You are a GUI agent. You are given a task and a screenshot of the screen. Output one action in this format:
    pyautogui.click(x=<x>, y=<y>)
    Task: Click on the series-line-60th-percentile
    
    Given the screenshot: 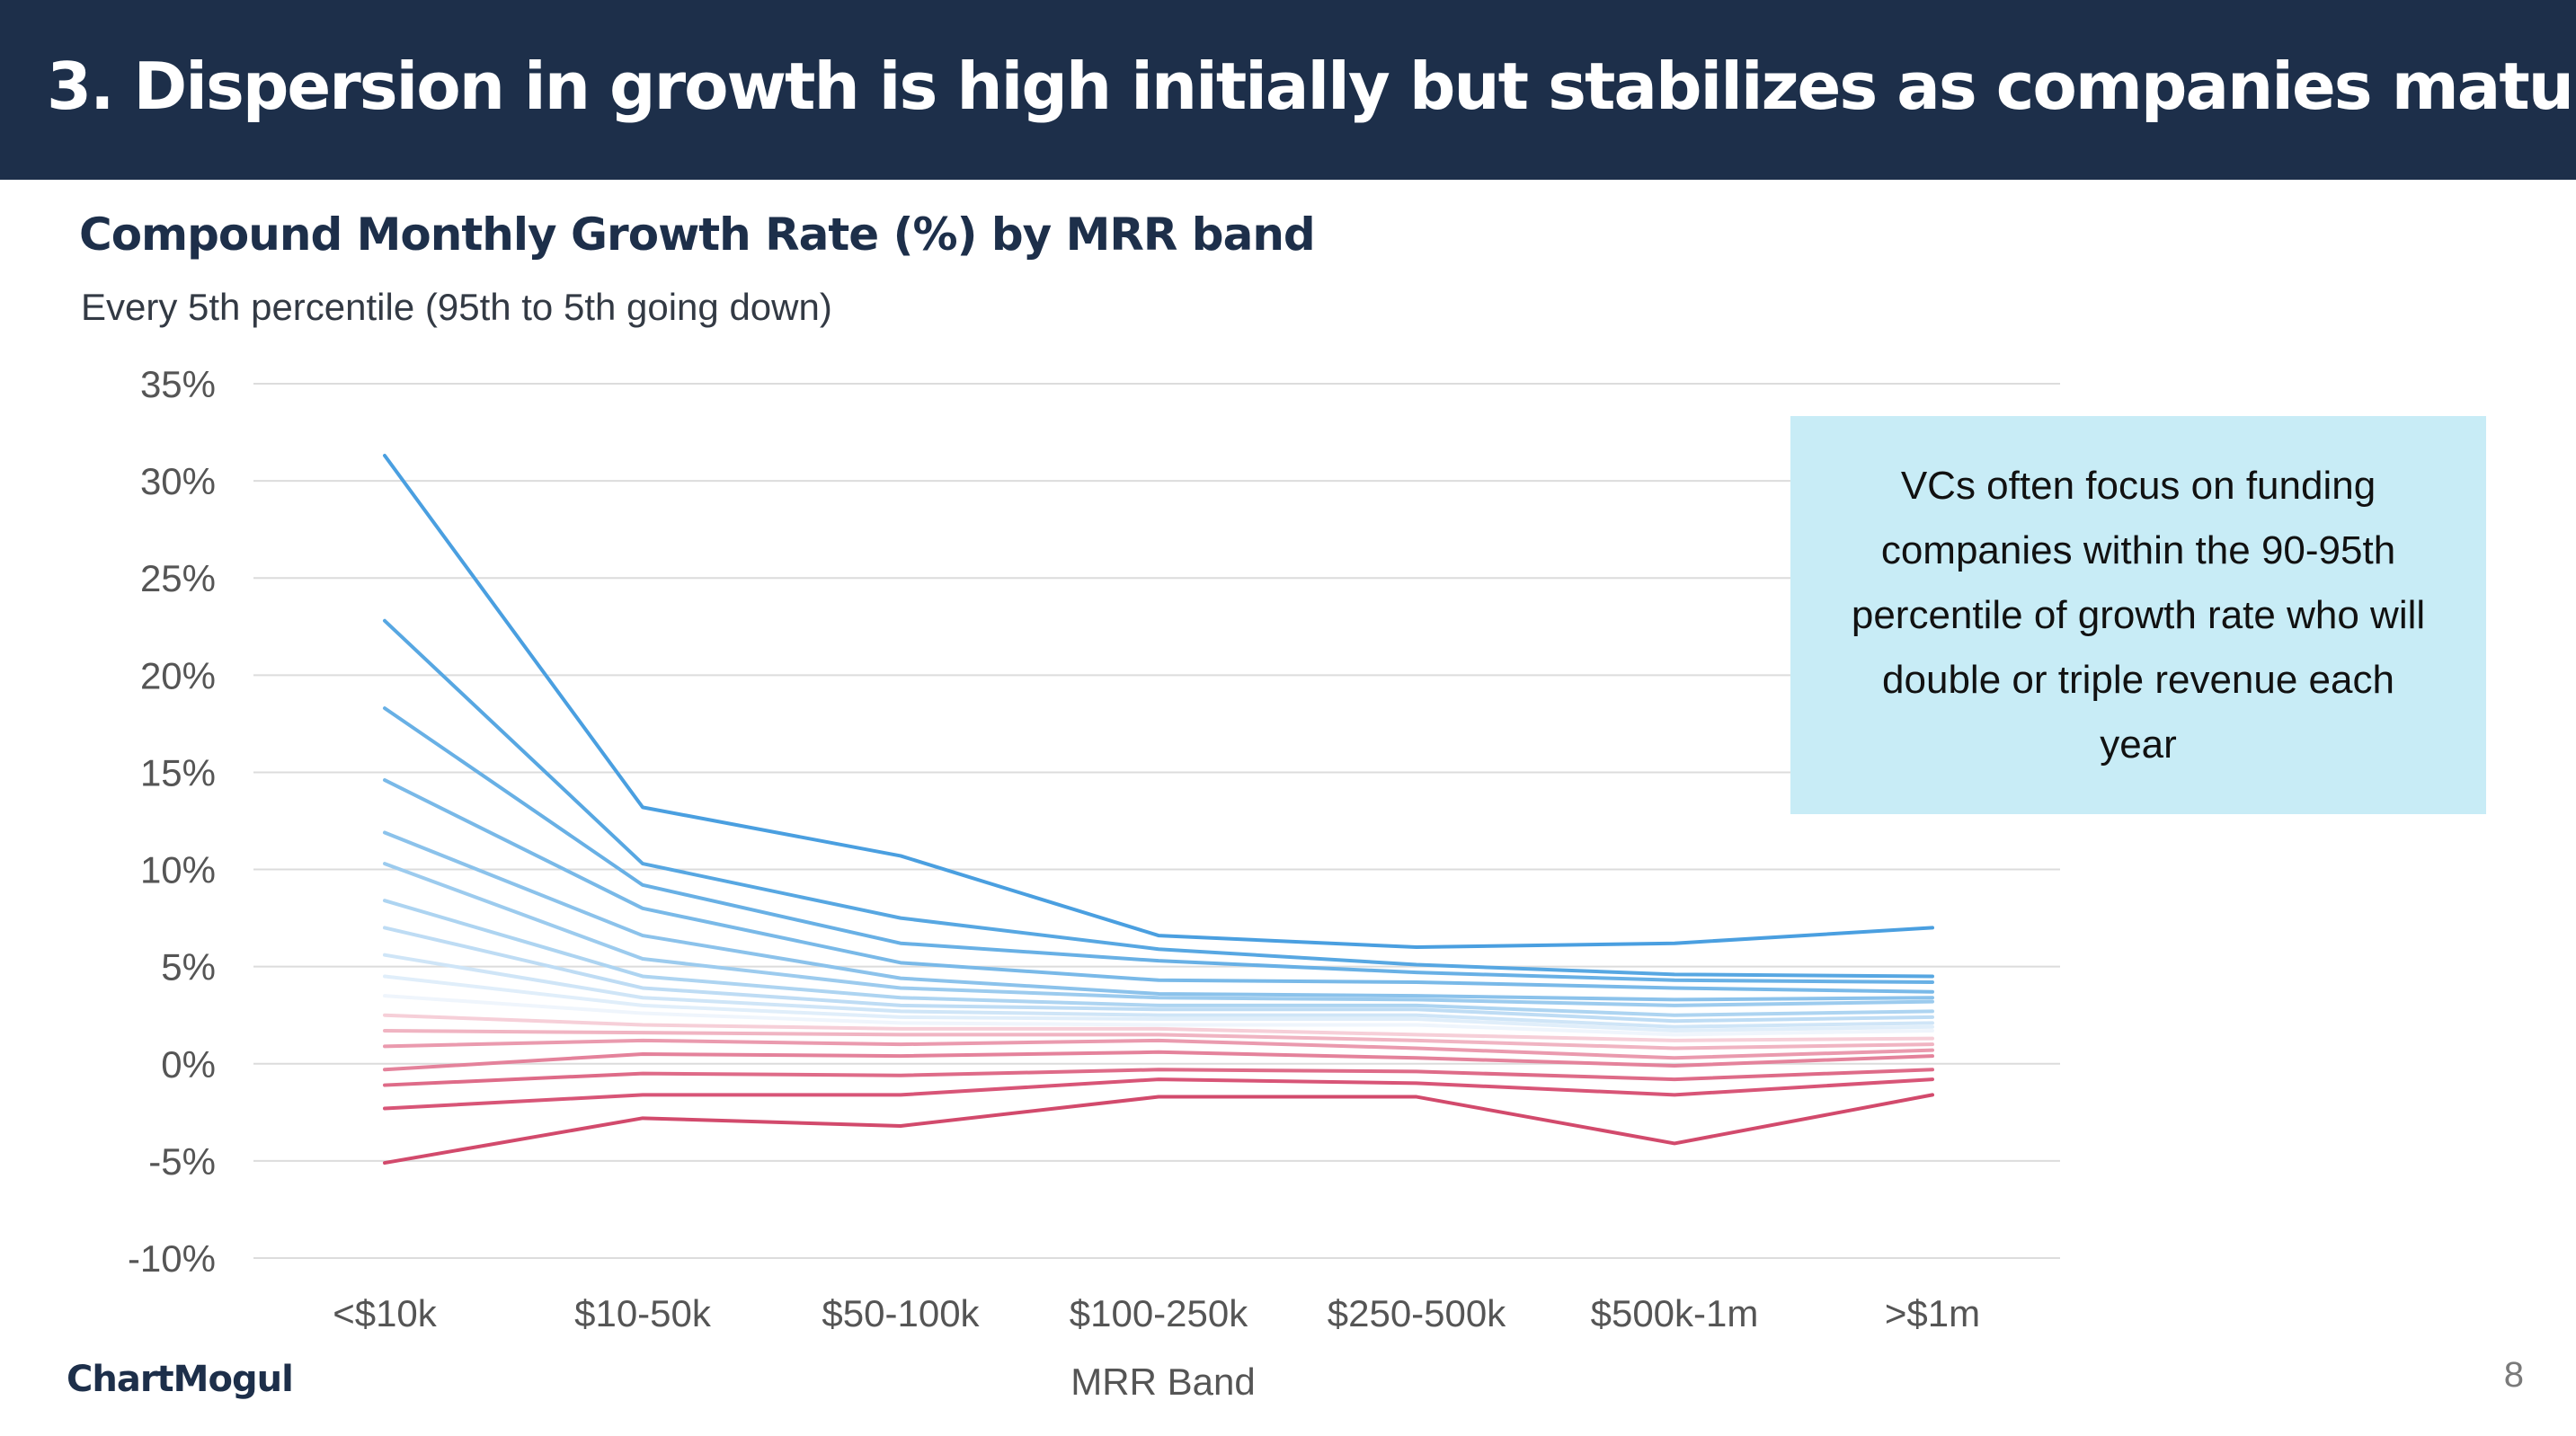 What is the action you would take?
    pyautogui.click(x=1158, y=975)
    